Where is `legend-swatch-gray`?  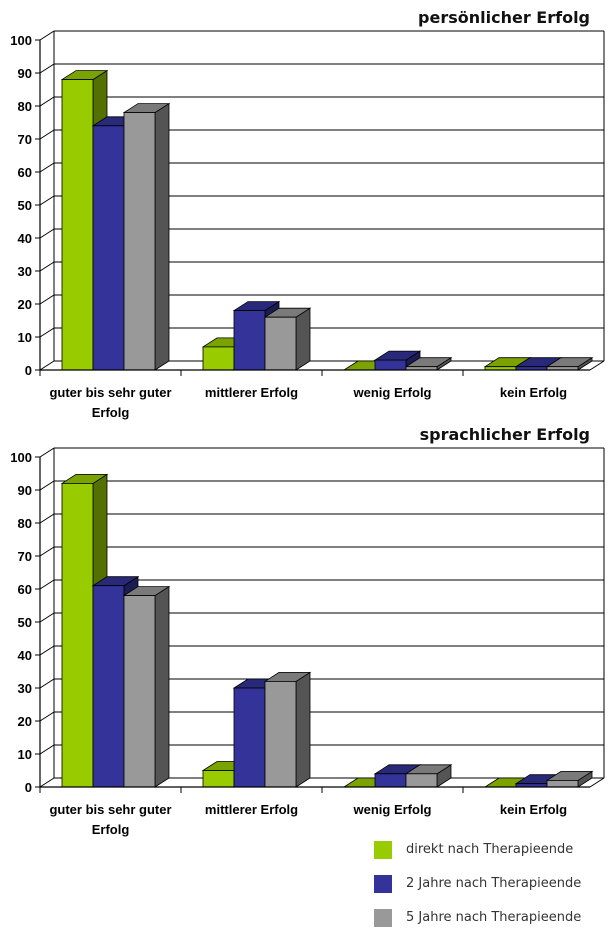 legend-swatch-gray is located at coordinates (383, 918).